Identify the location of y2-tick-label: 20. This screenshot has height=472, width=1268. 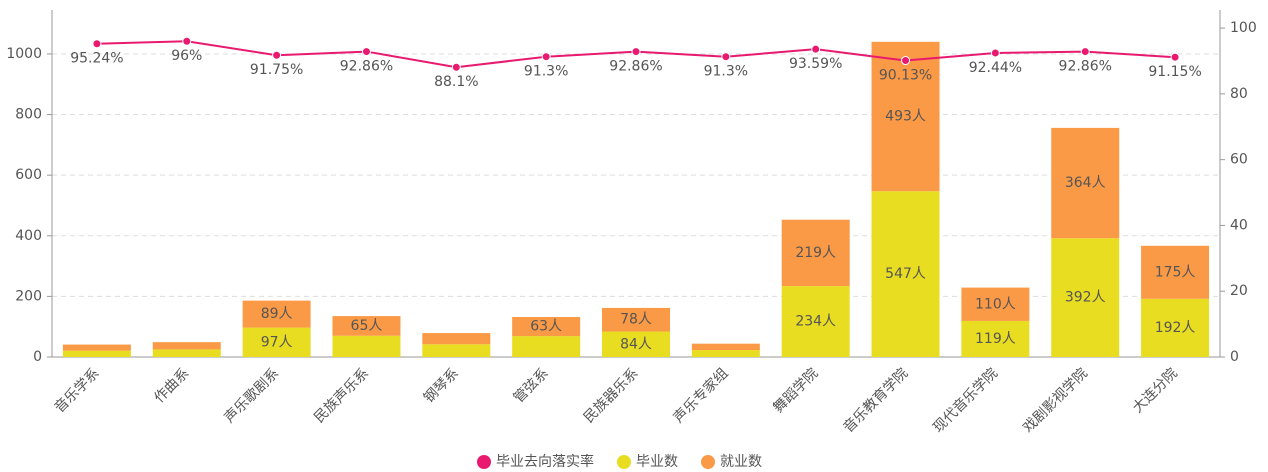
(1239, 291).